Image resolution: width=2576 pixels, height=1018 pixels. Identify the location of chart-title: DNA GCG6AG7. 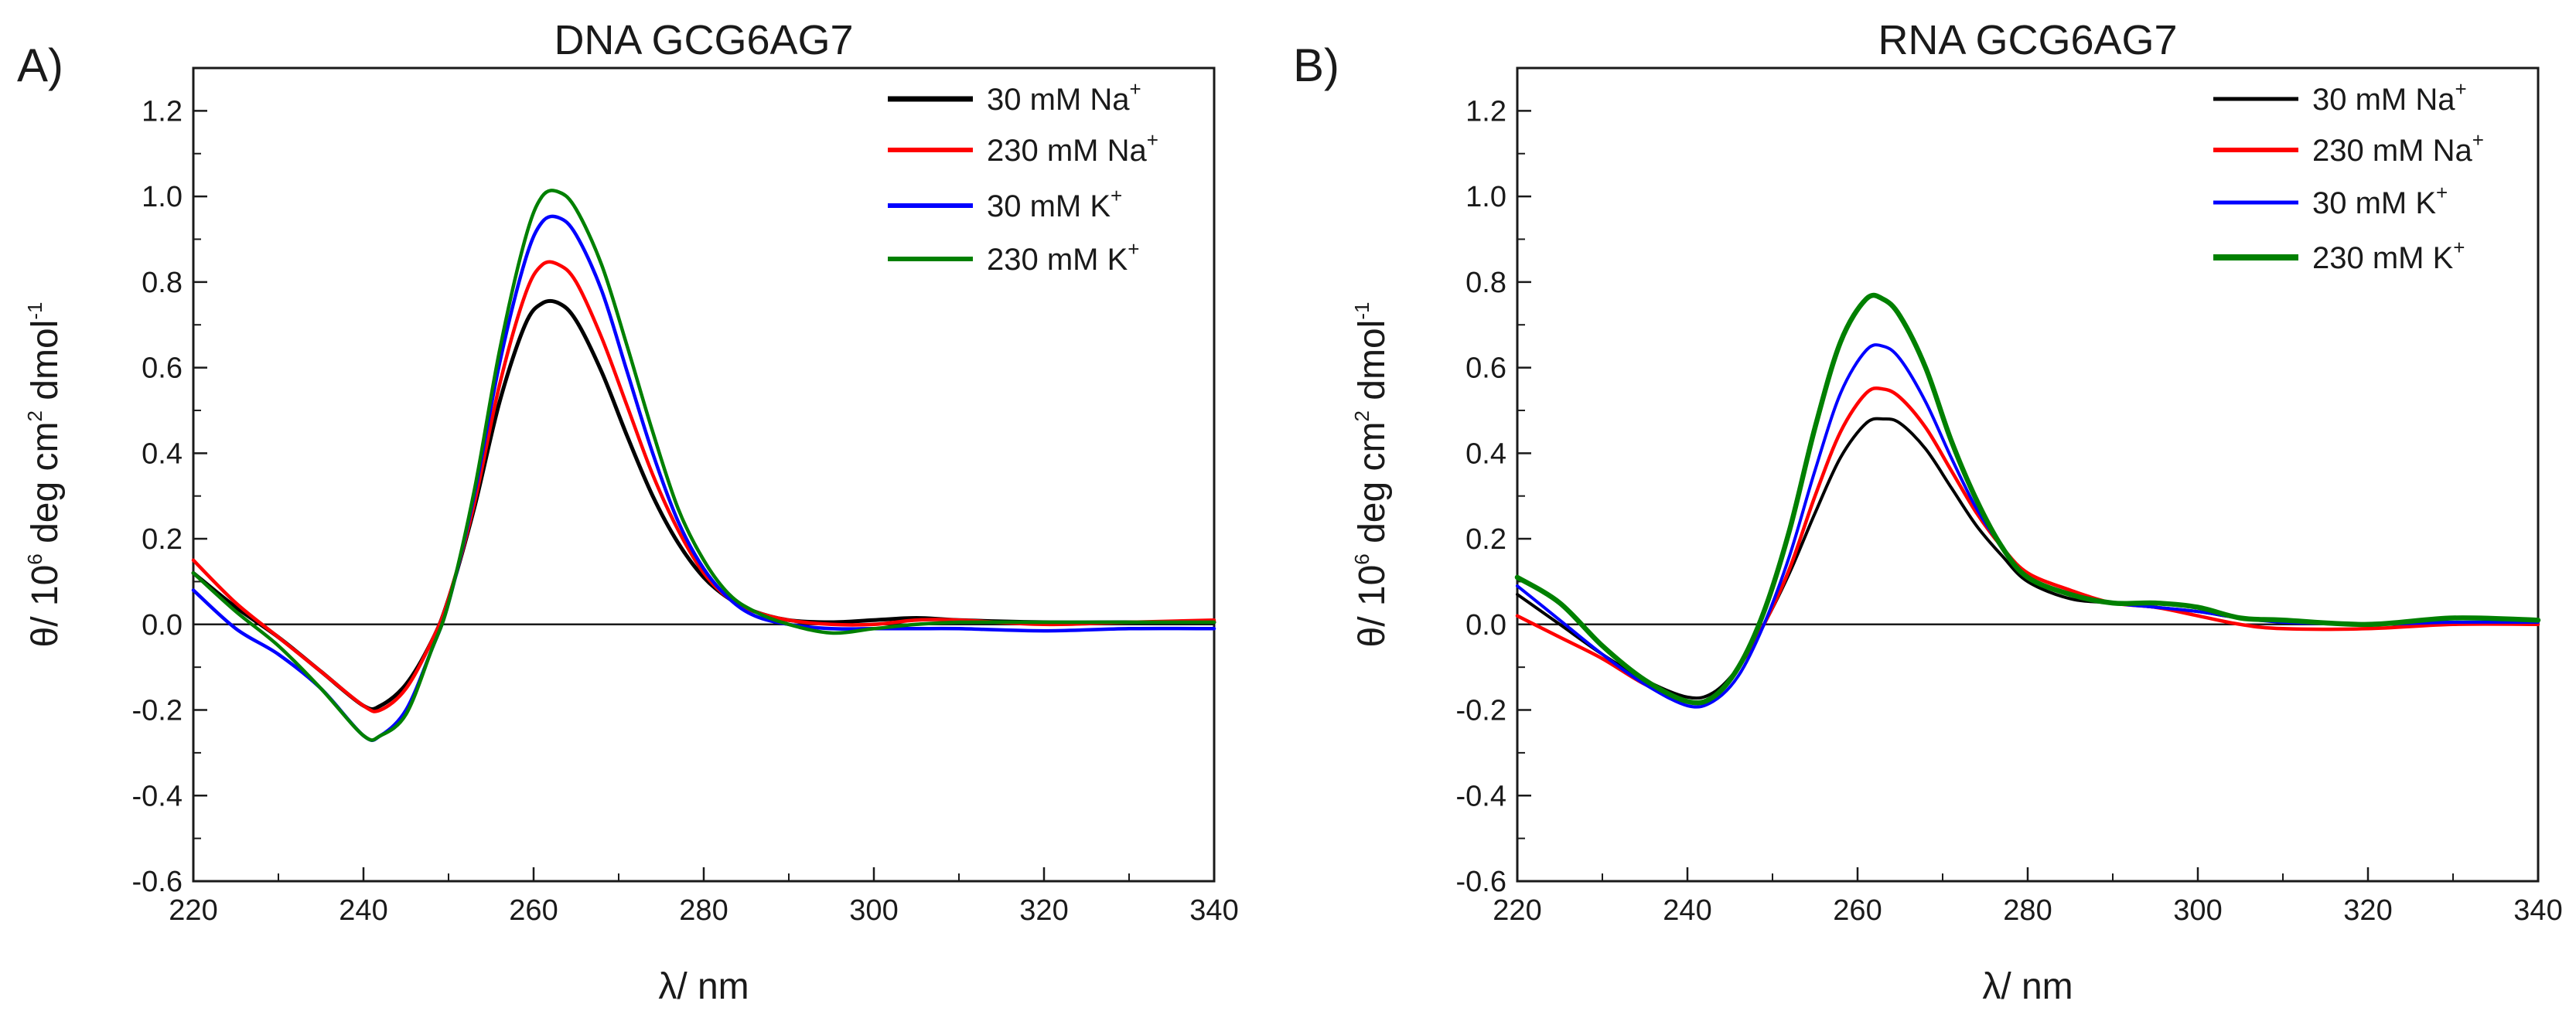
(704, 40).